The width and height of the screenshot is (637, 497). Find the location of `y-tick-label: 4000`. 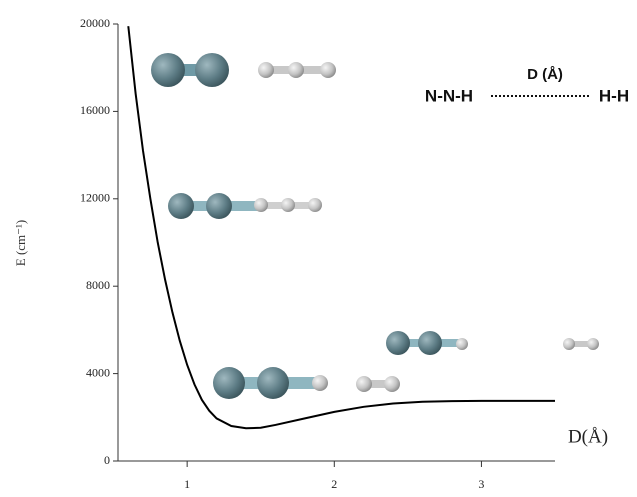

y-tick-label: 4000 is located at coordinates (98, 372).